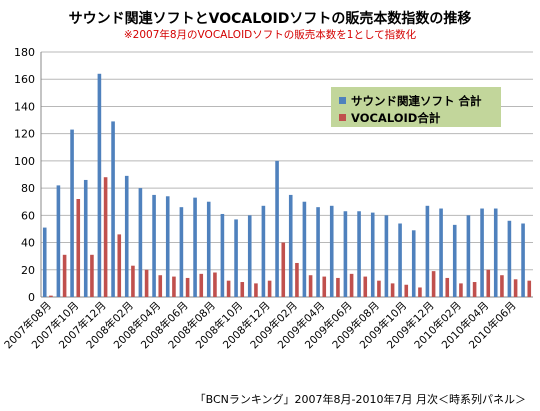 Image resolution: width=540 pixels, height=411 pixels. I want to click on source-note: 「BCNランキング」2007年8月-2010年7月 月次＜時系列パネル＞, so click(360, 399).